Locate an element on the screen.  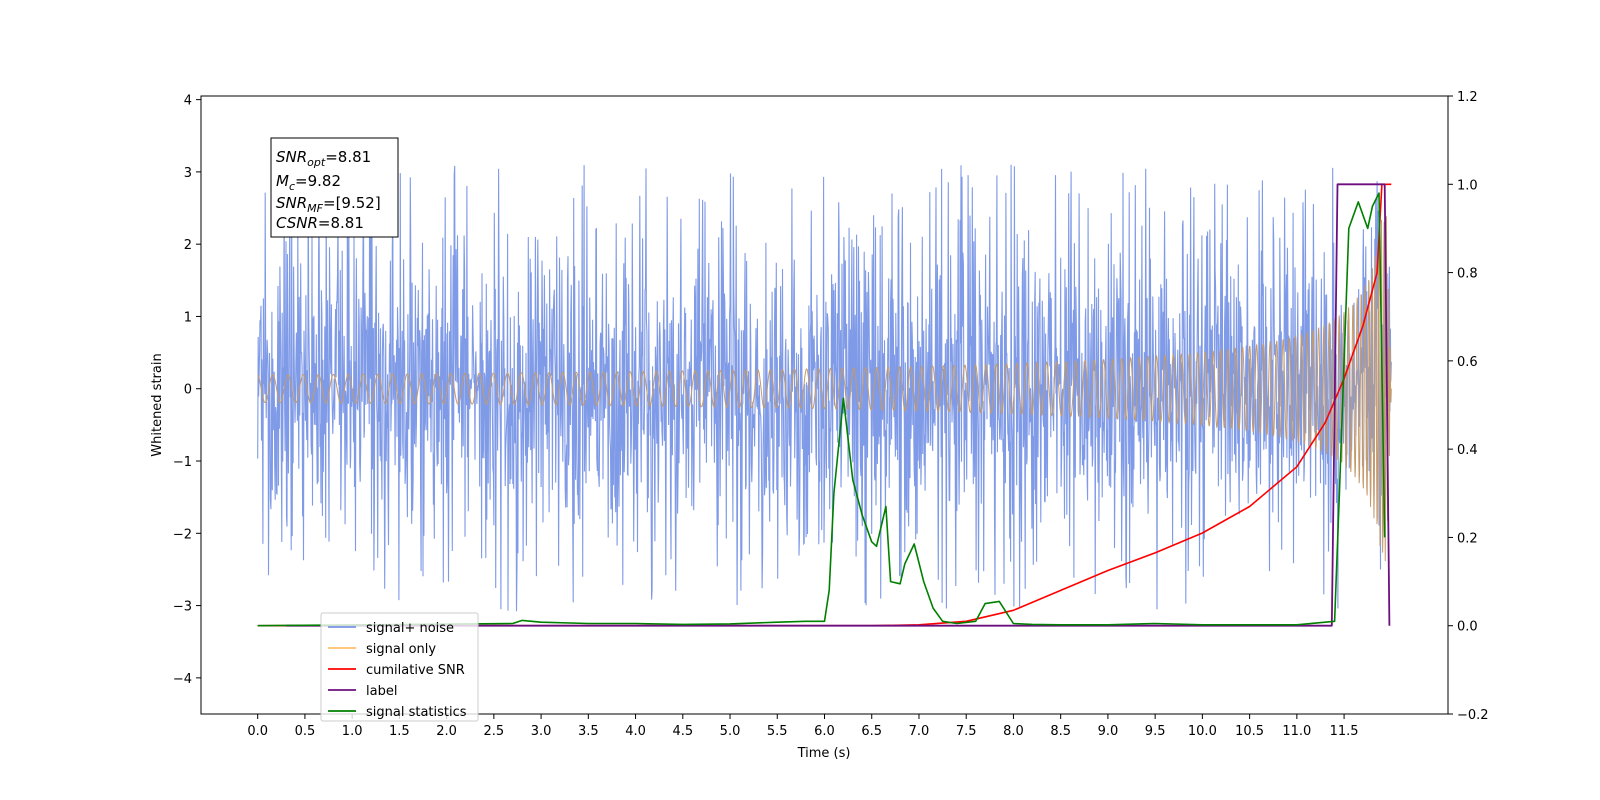
ann-mc-main: M is located at coordinates (282, 181).